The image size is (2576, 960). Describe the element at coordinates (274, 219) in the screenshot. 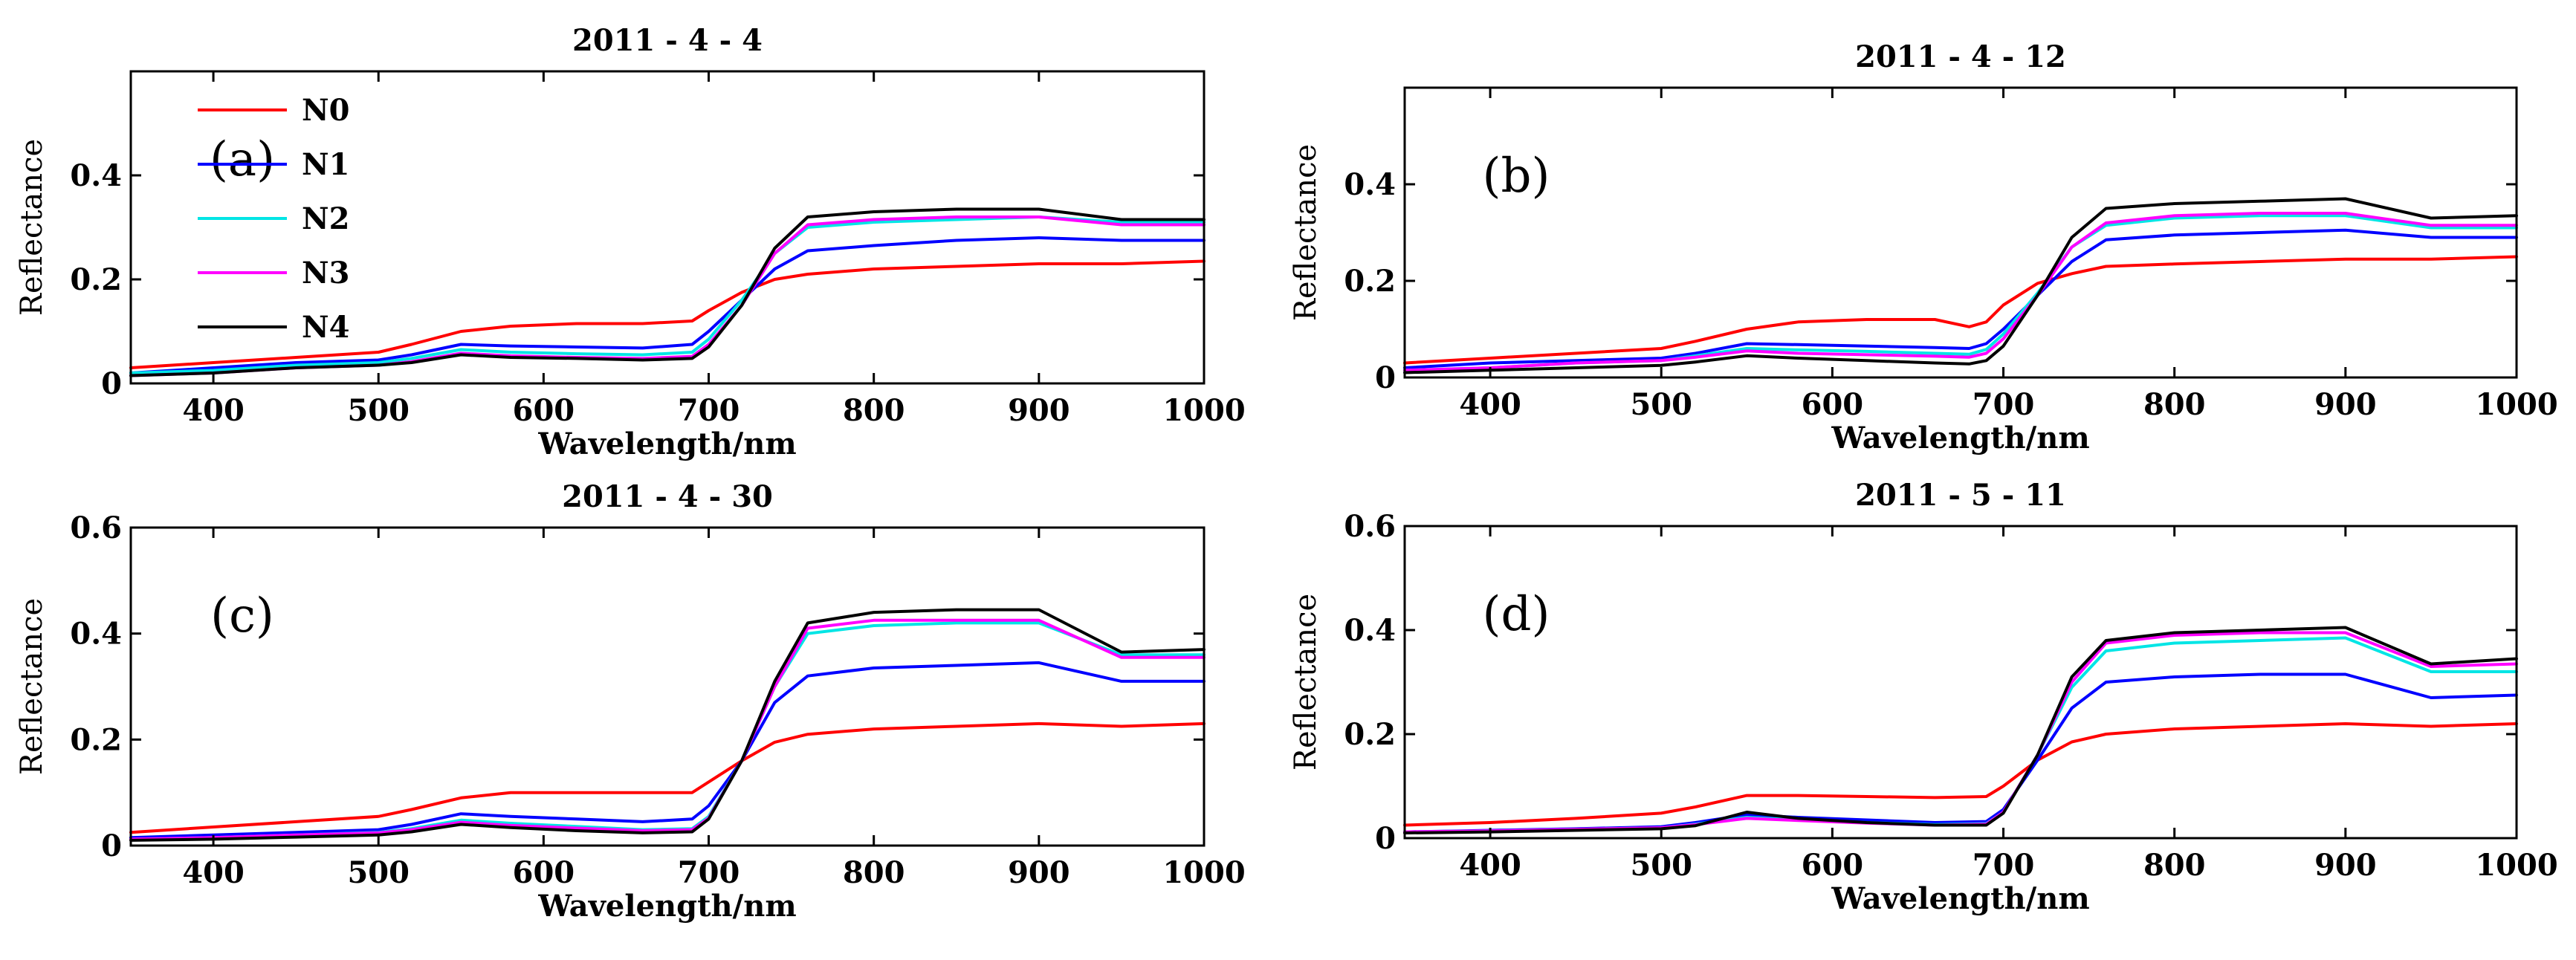

I see `legend: N0 N1 N2 N3 N4` at that location.